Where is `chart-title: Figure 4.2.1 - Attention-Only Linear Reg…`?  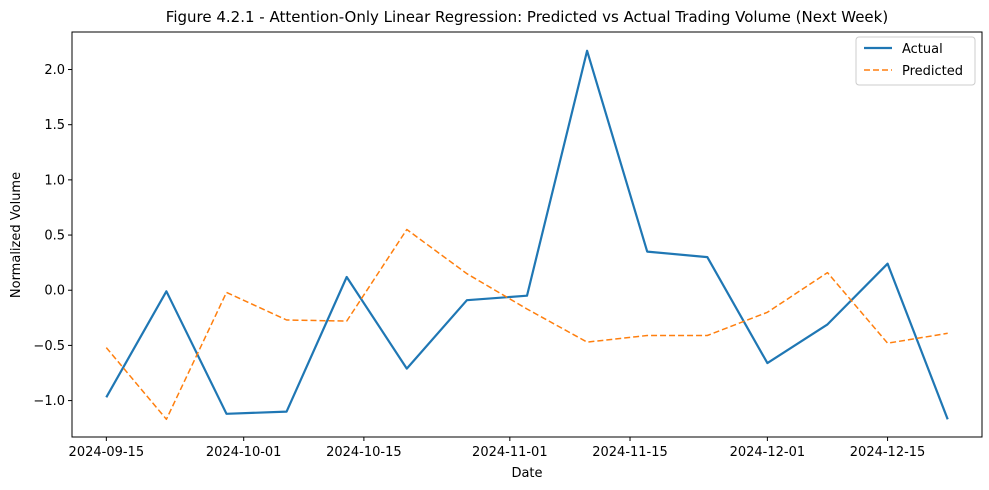 chart-title: Figure 4.2.1 - Attention-Only Linear Reg… is located at coordinates (527, 17).